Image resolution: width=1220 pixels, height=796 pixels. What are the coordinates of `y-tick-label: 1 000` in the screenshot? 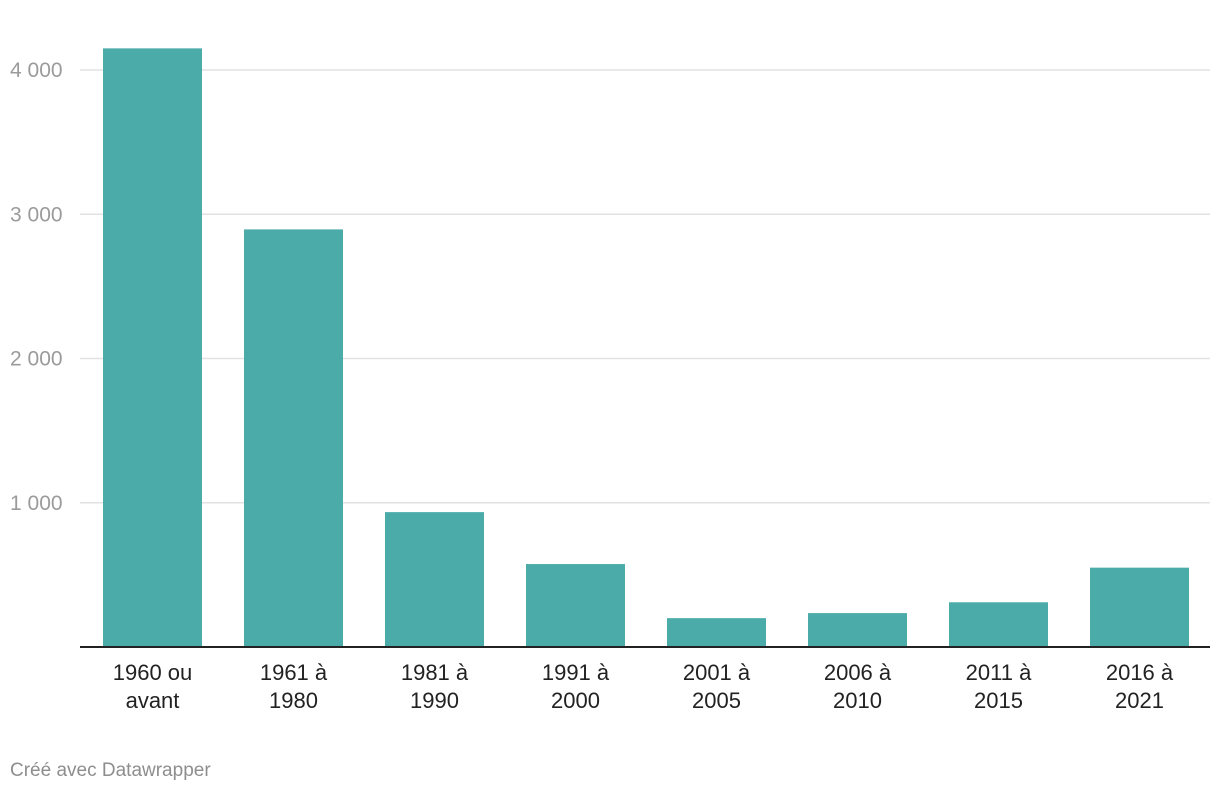 It's located at (36, 503).